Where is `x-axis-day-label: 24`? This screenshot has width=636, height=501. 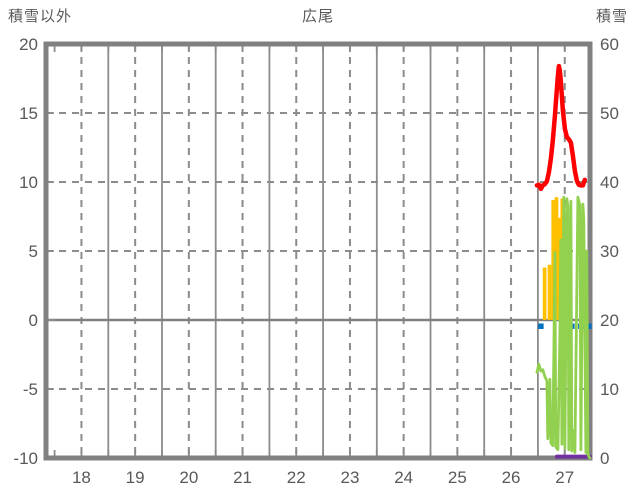 x-axis-day-label: 24 is located at coordinates (403, 477).